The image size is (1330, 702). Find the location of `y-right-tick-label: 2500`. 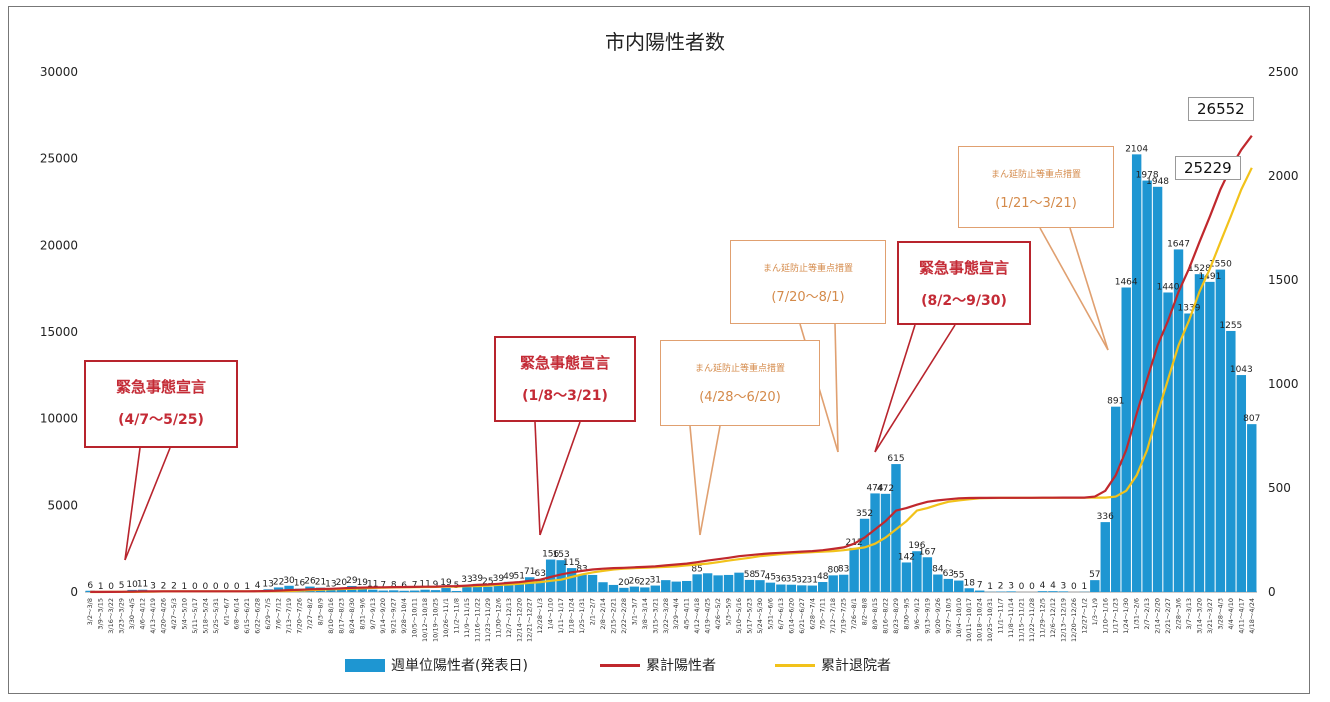

y-right-tick-label: 2500 is located at coordinates (1283, 72).